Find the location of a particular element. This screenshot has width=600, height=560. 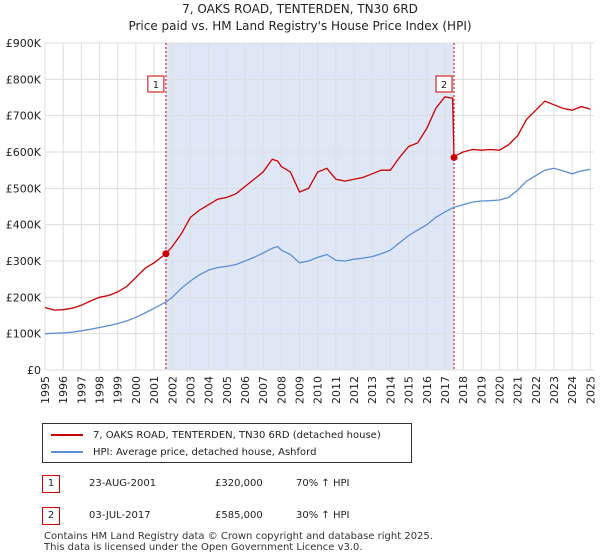

sale-price: £320,000 is located at coordinates (239, 483).